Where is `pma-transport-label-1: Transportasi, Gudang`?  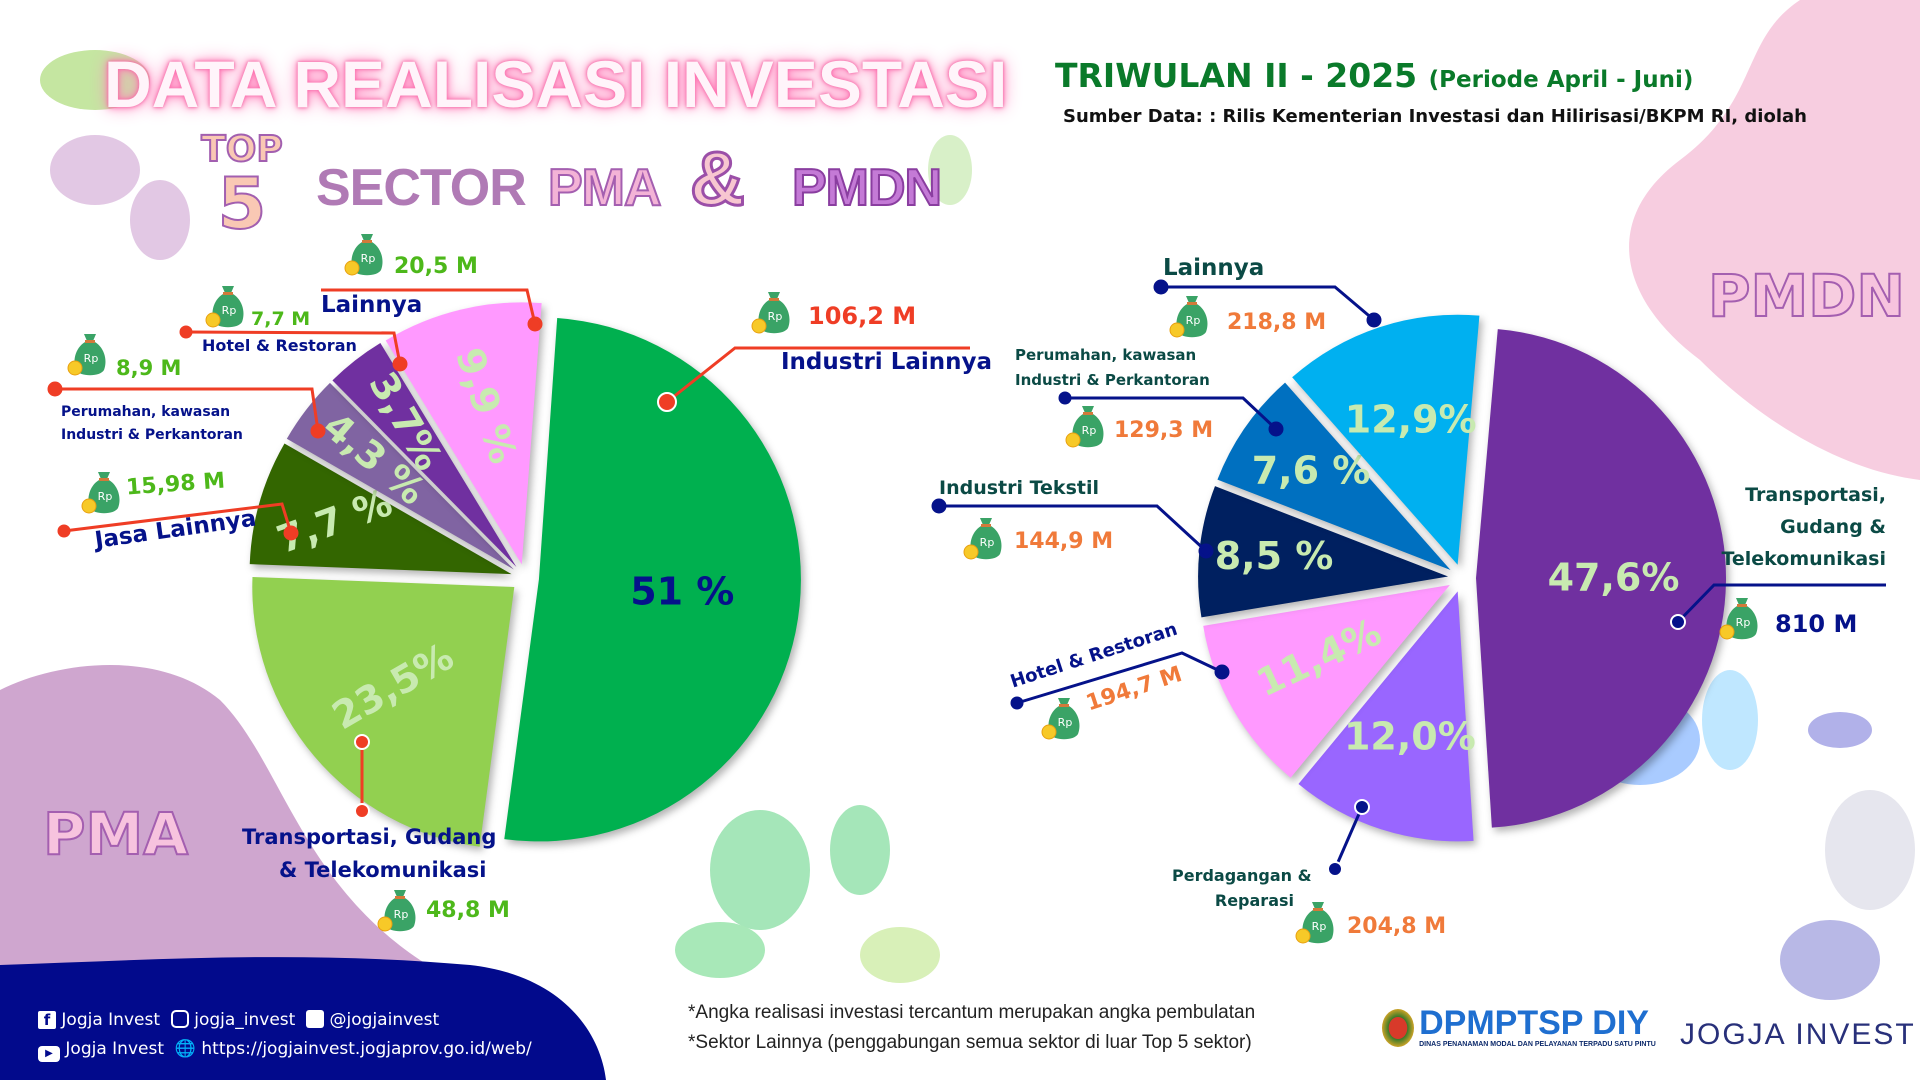 pma-transport-label-1: Transportasi, Gudang is located at coordinates (369, 837).